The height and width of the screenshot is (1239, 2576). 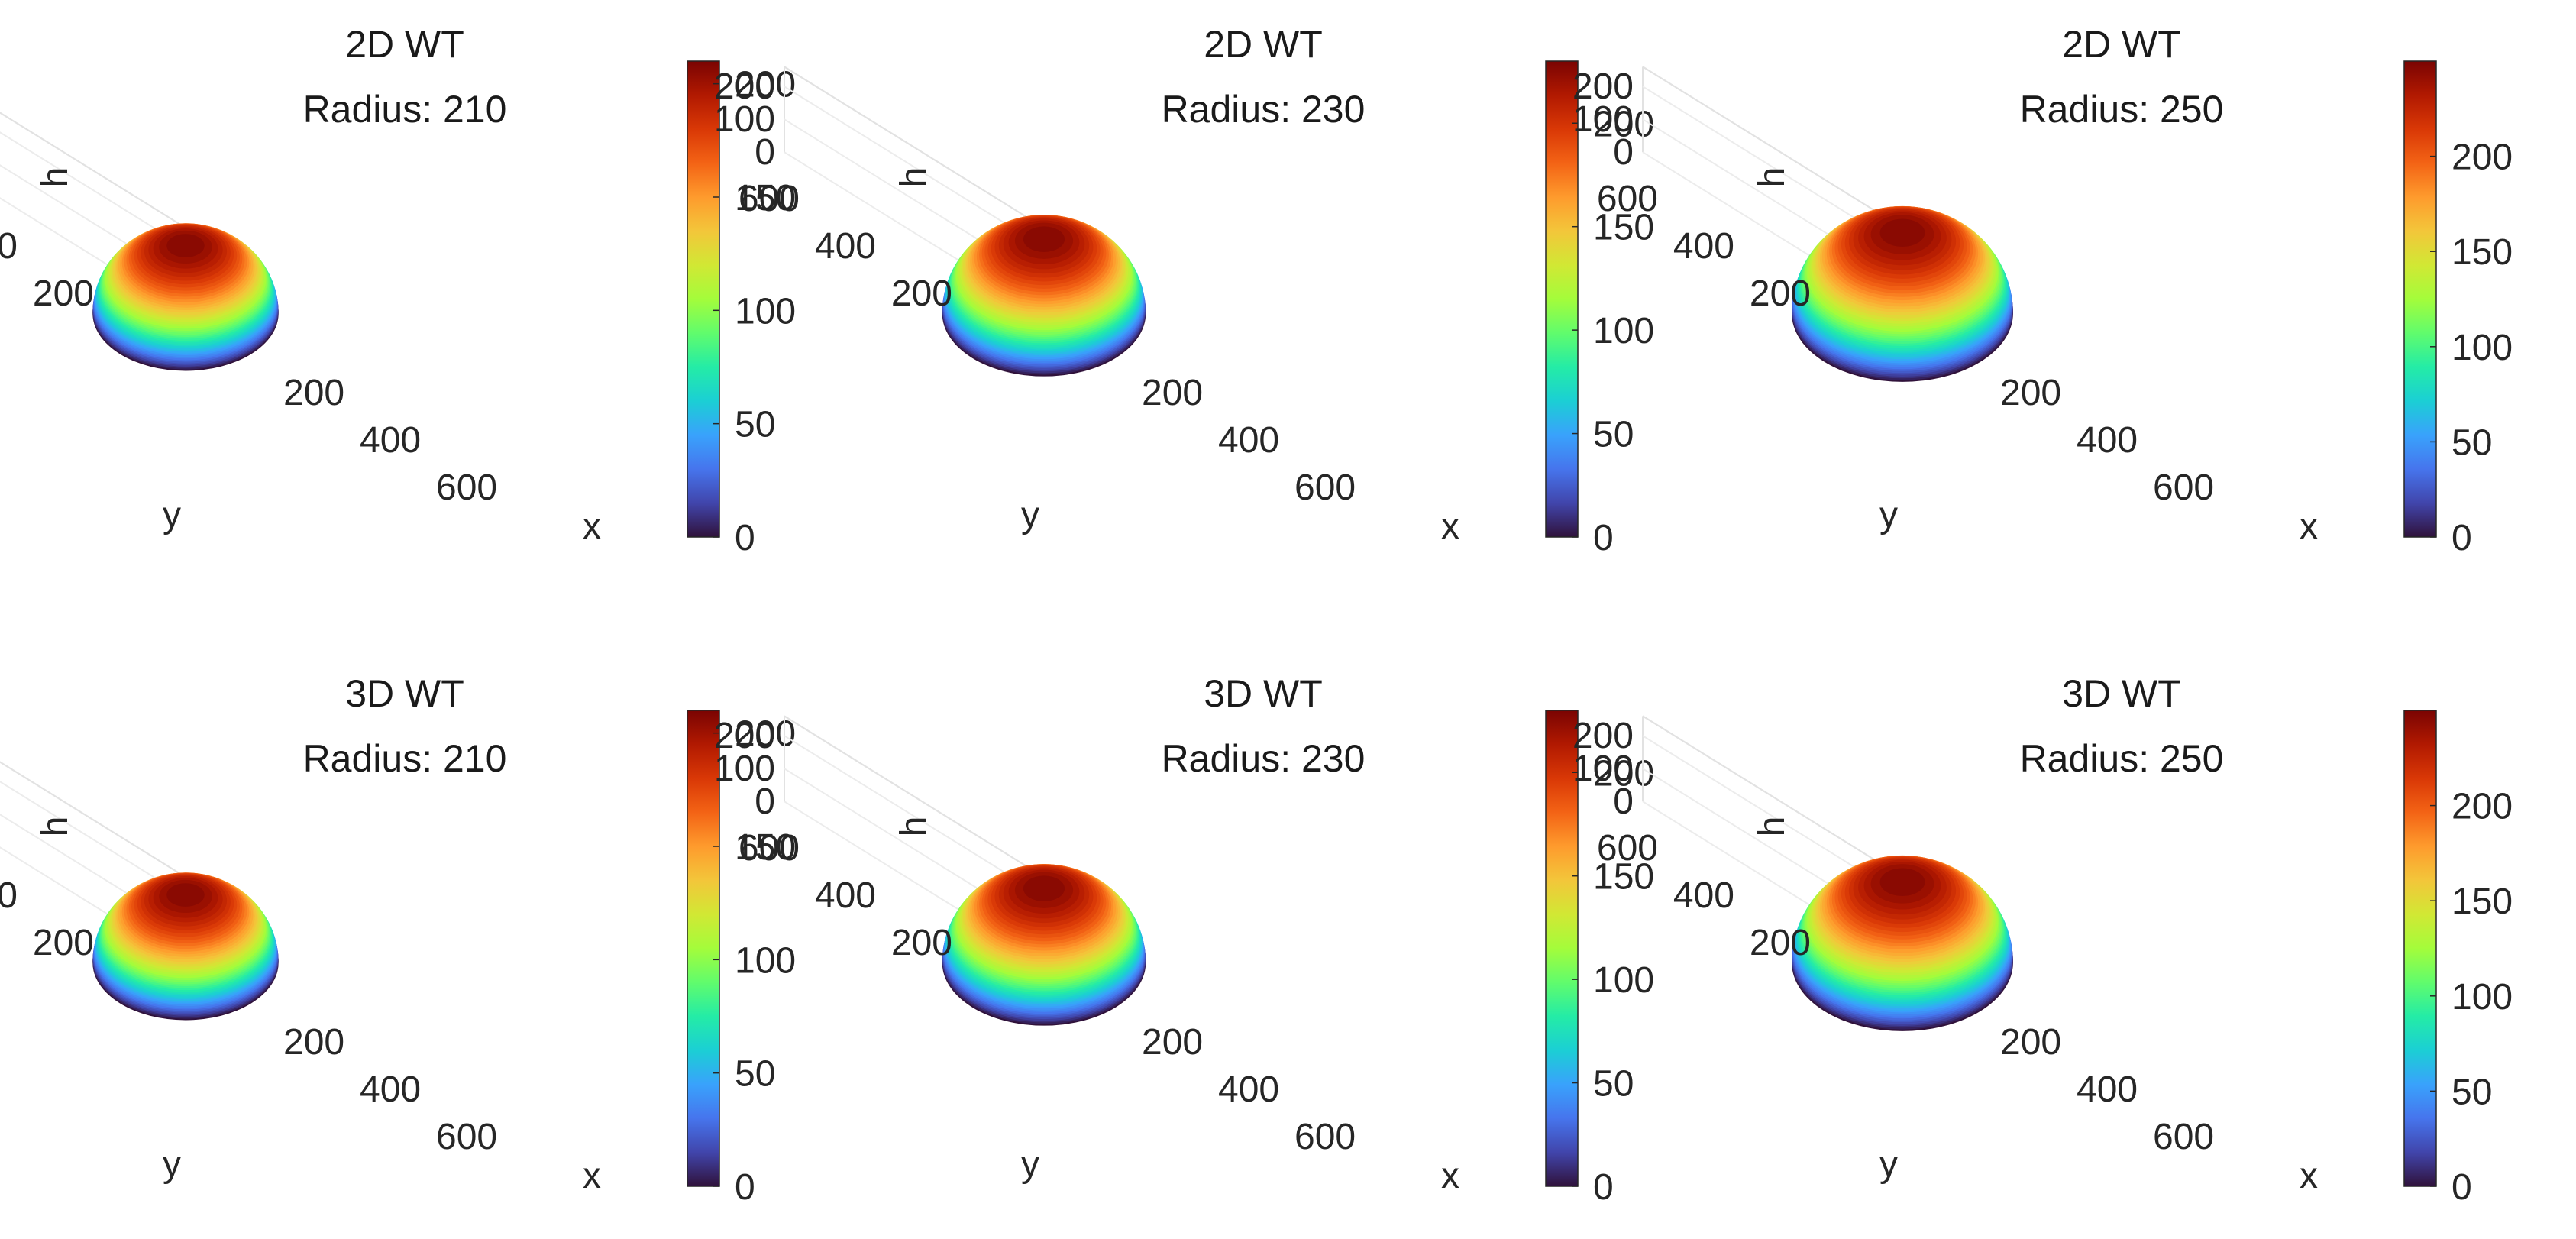 I want to click on colorbar-tick-label: 100, so click(x=2482, y=997).